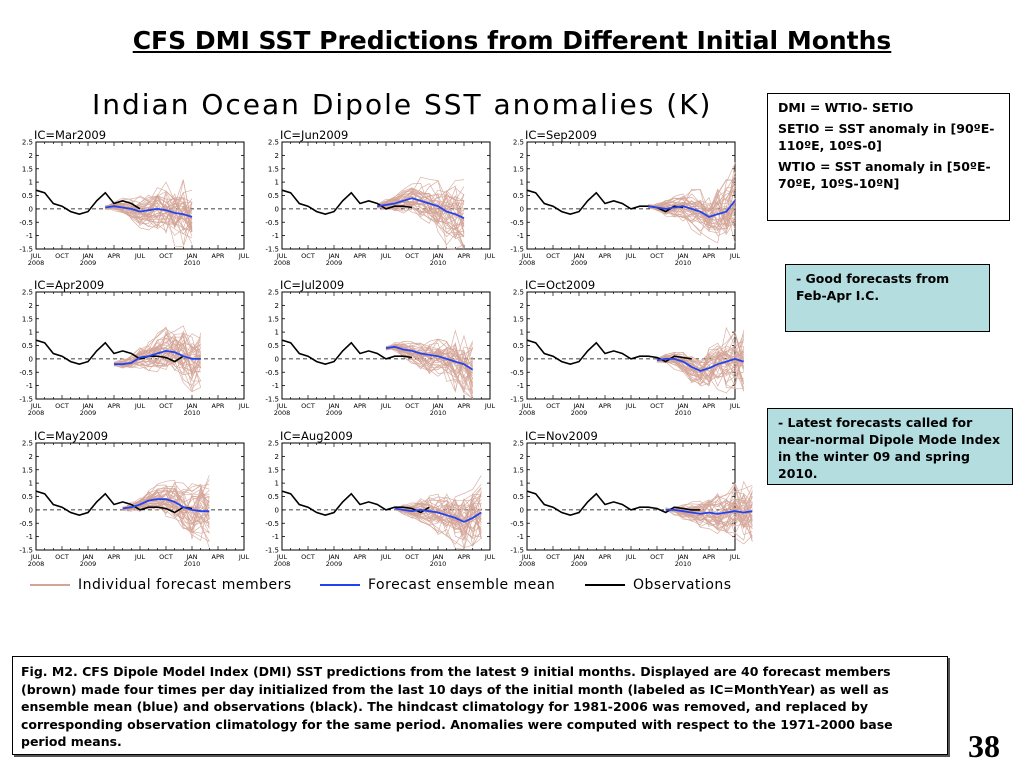 The image size is (1024, 768). I want to click on definition-dmi: DMI = WTIO- SETIO, so click(846, 107).